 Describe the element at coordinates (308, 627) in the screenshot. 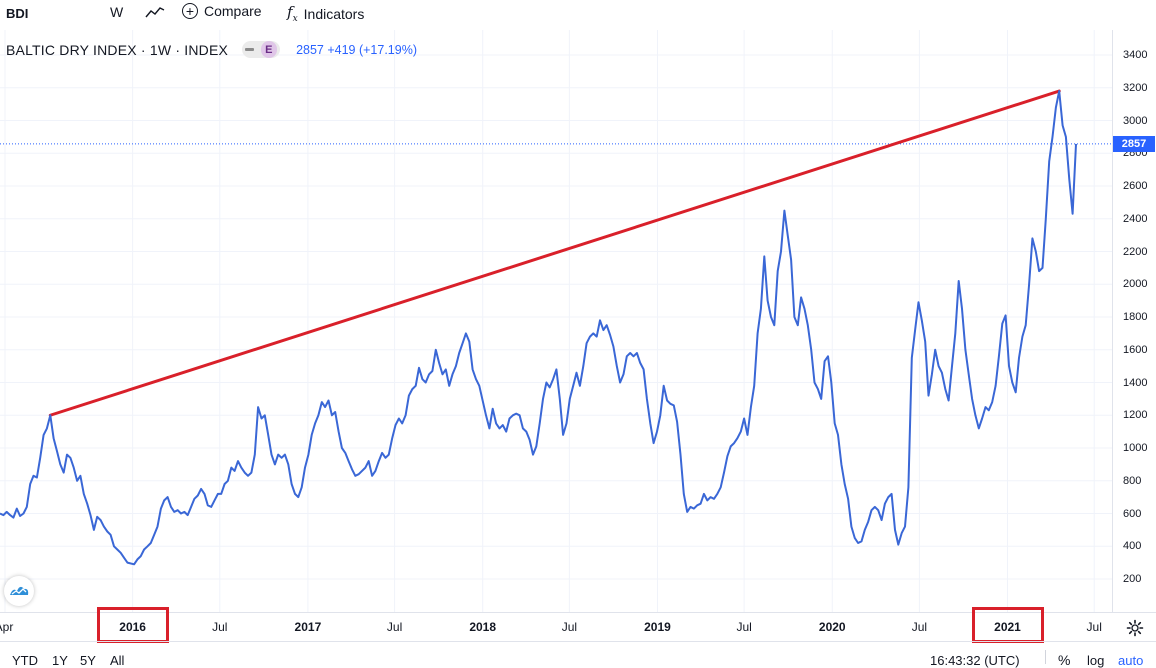

I see `time-tick-label: 2017` at that location.